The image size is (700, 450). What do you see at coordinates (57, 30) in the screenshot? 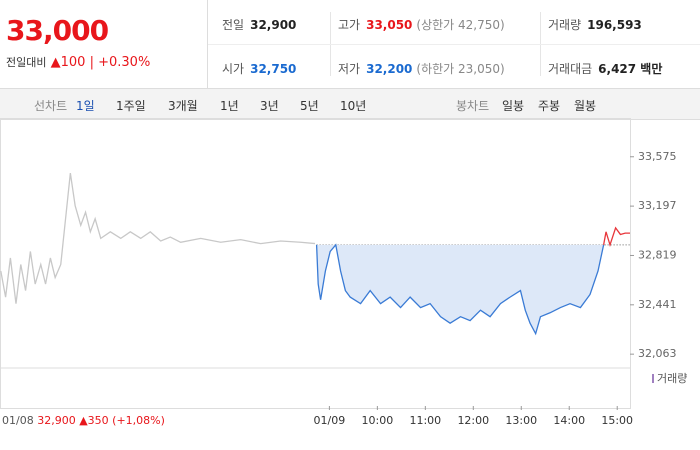
I see `price: 33,000` at bounding box center [57, 30].